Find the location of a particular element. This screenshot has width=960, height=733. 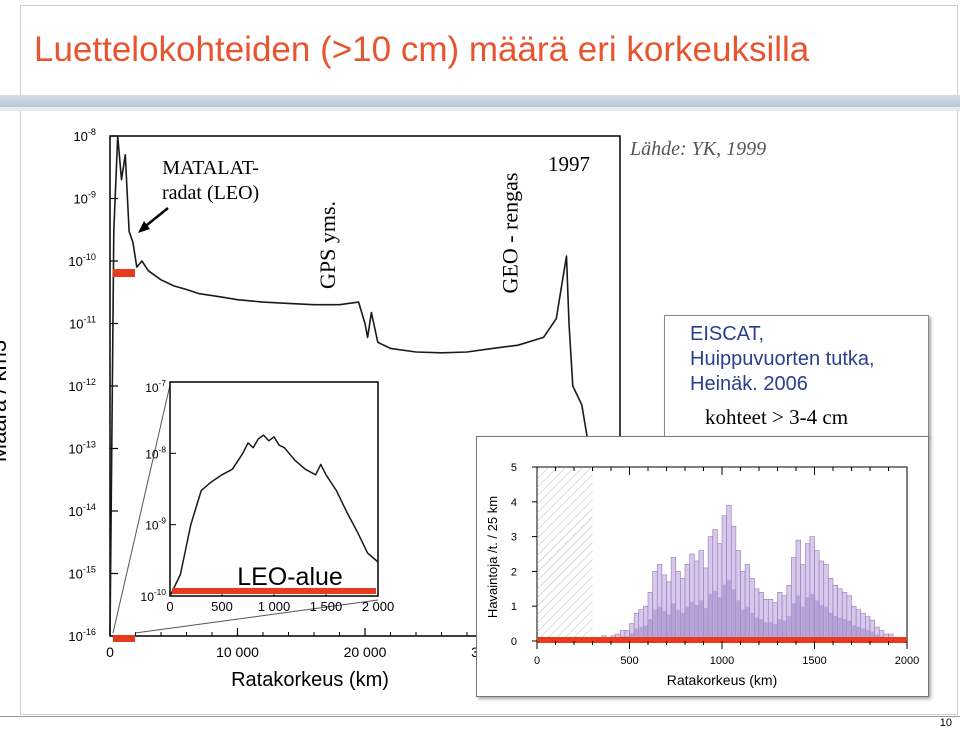

hist-xtick-label: 1500 is located at coordinates (814, 661).